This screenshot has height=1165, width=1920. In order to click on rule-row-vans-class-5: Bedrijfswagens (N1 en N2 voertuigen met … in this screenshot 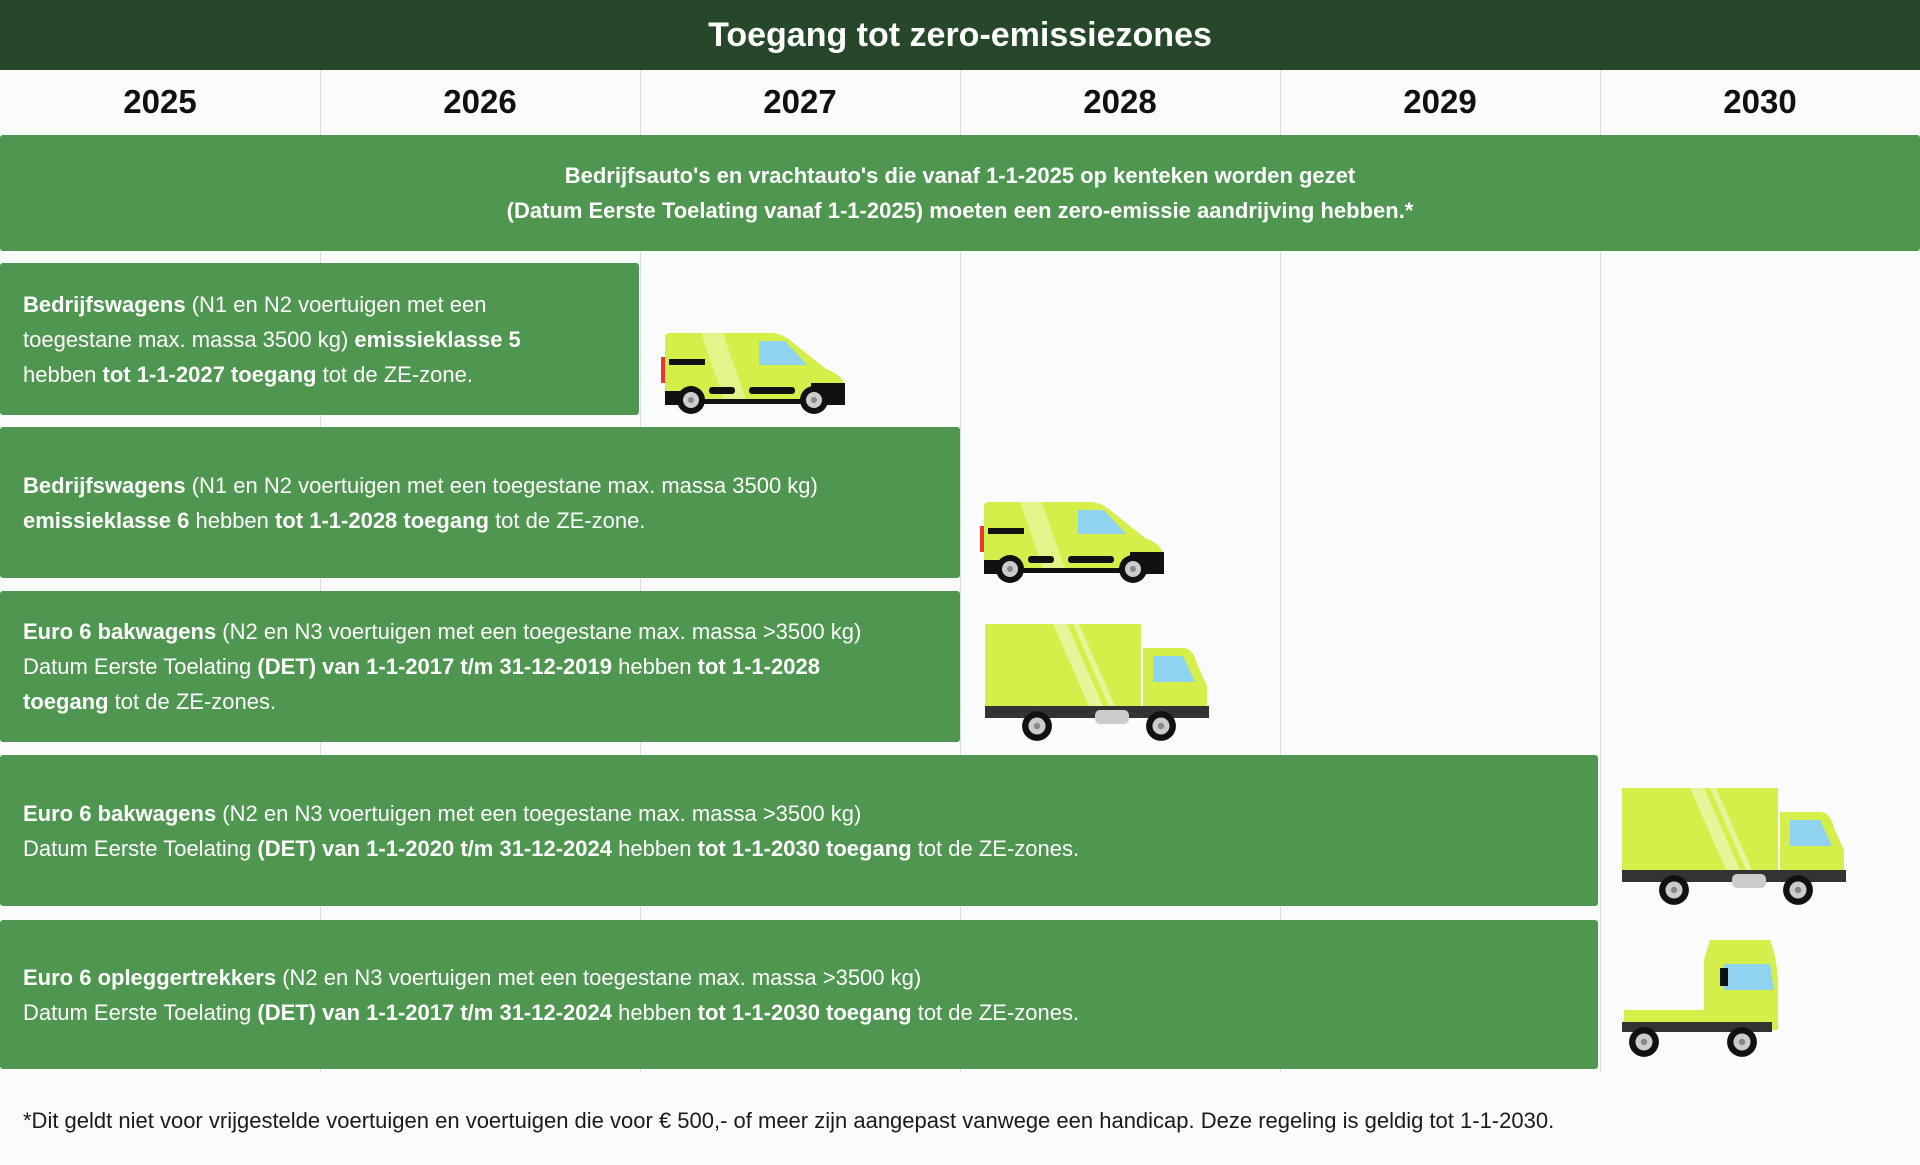, I will do `click(319, 339)`.